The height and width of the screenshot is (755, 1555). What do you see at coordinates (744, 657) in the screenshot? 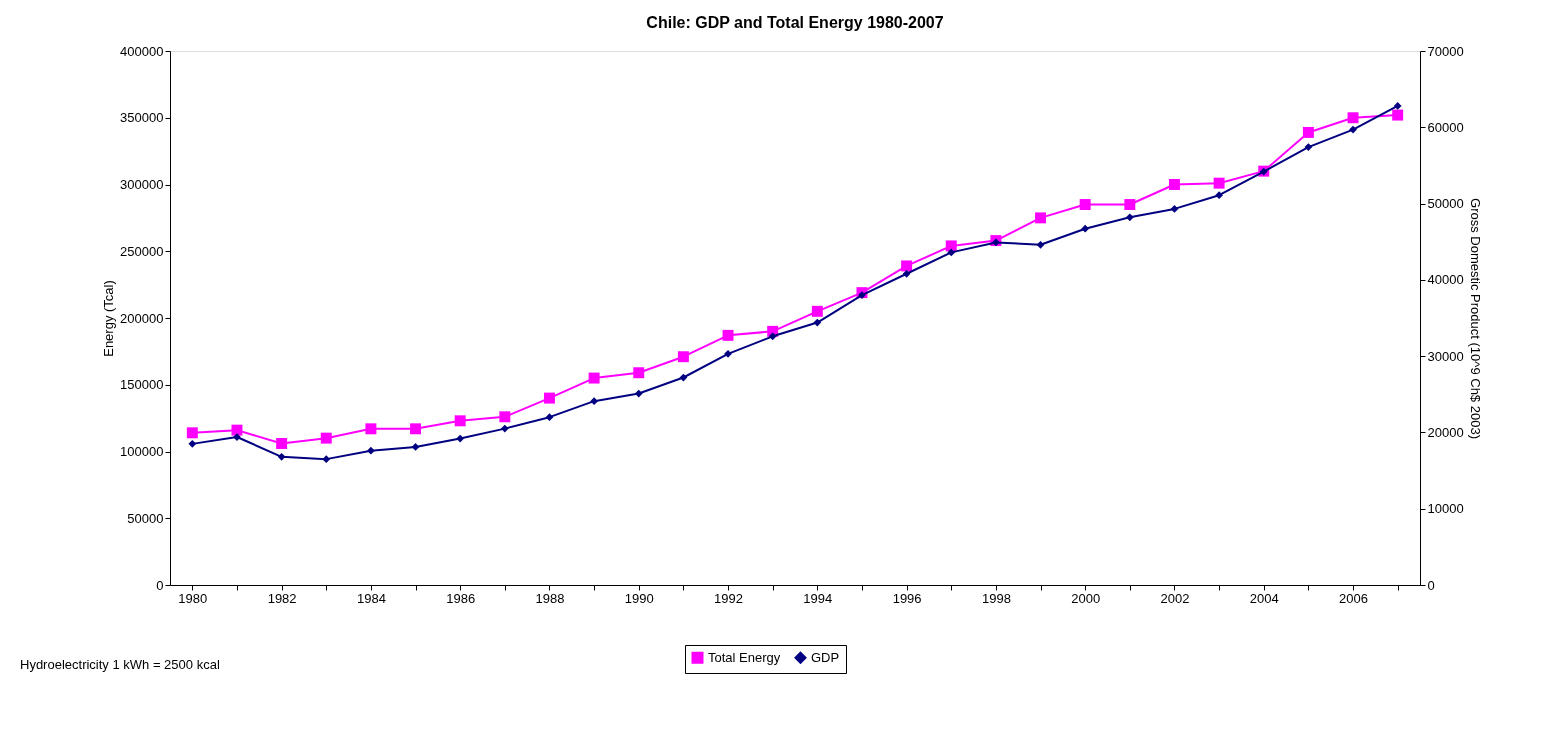
I see `legend-label: Total Energy` at bounding box center [744, 657].